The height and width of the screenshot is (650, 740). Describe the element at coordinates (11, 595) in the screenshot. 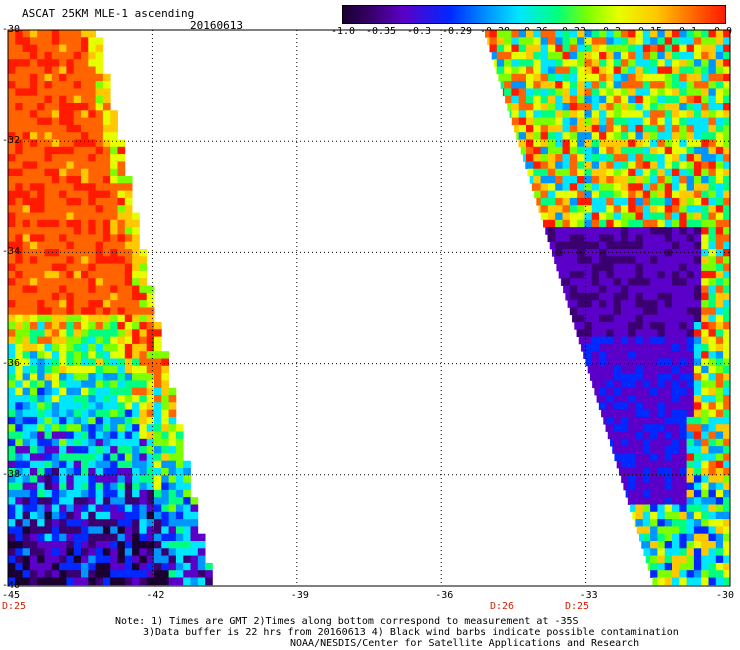

I see `x-tick-label: -45` at that location.